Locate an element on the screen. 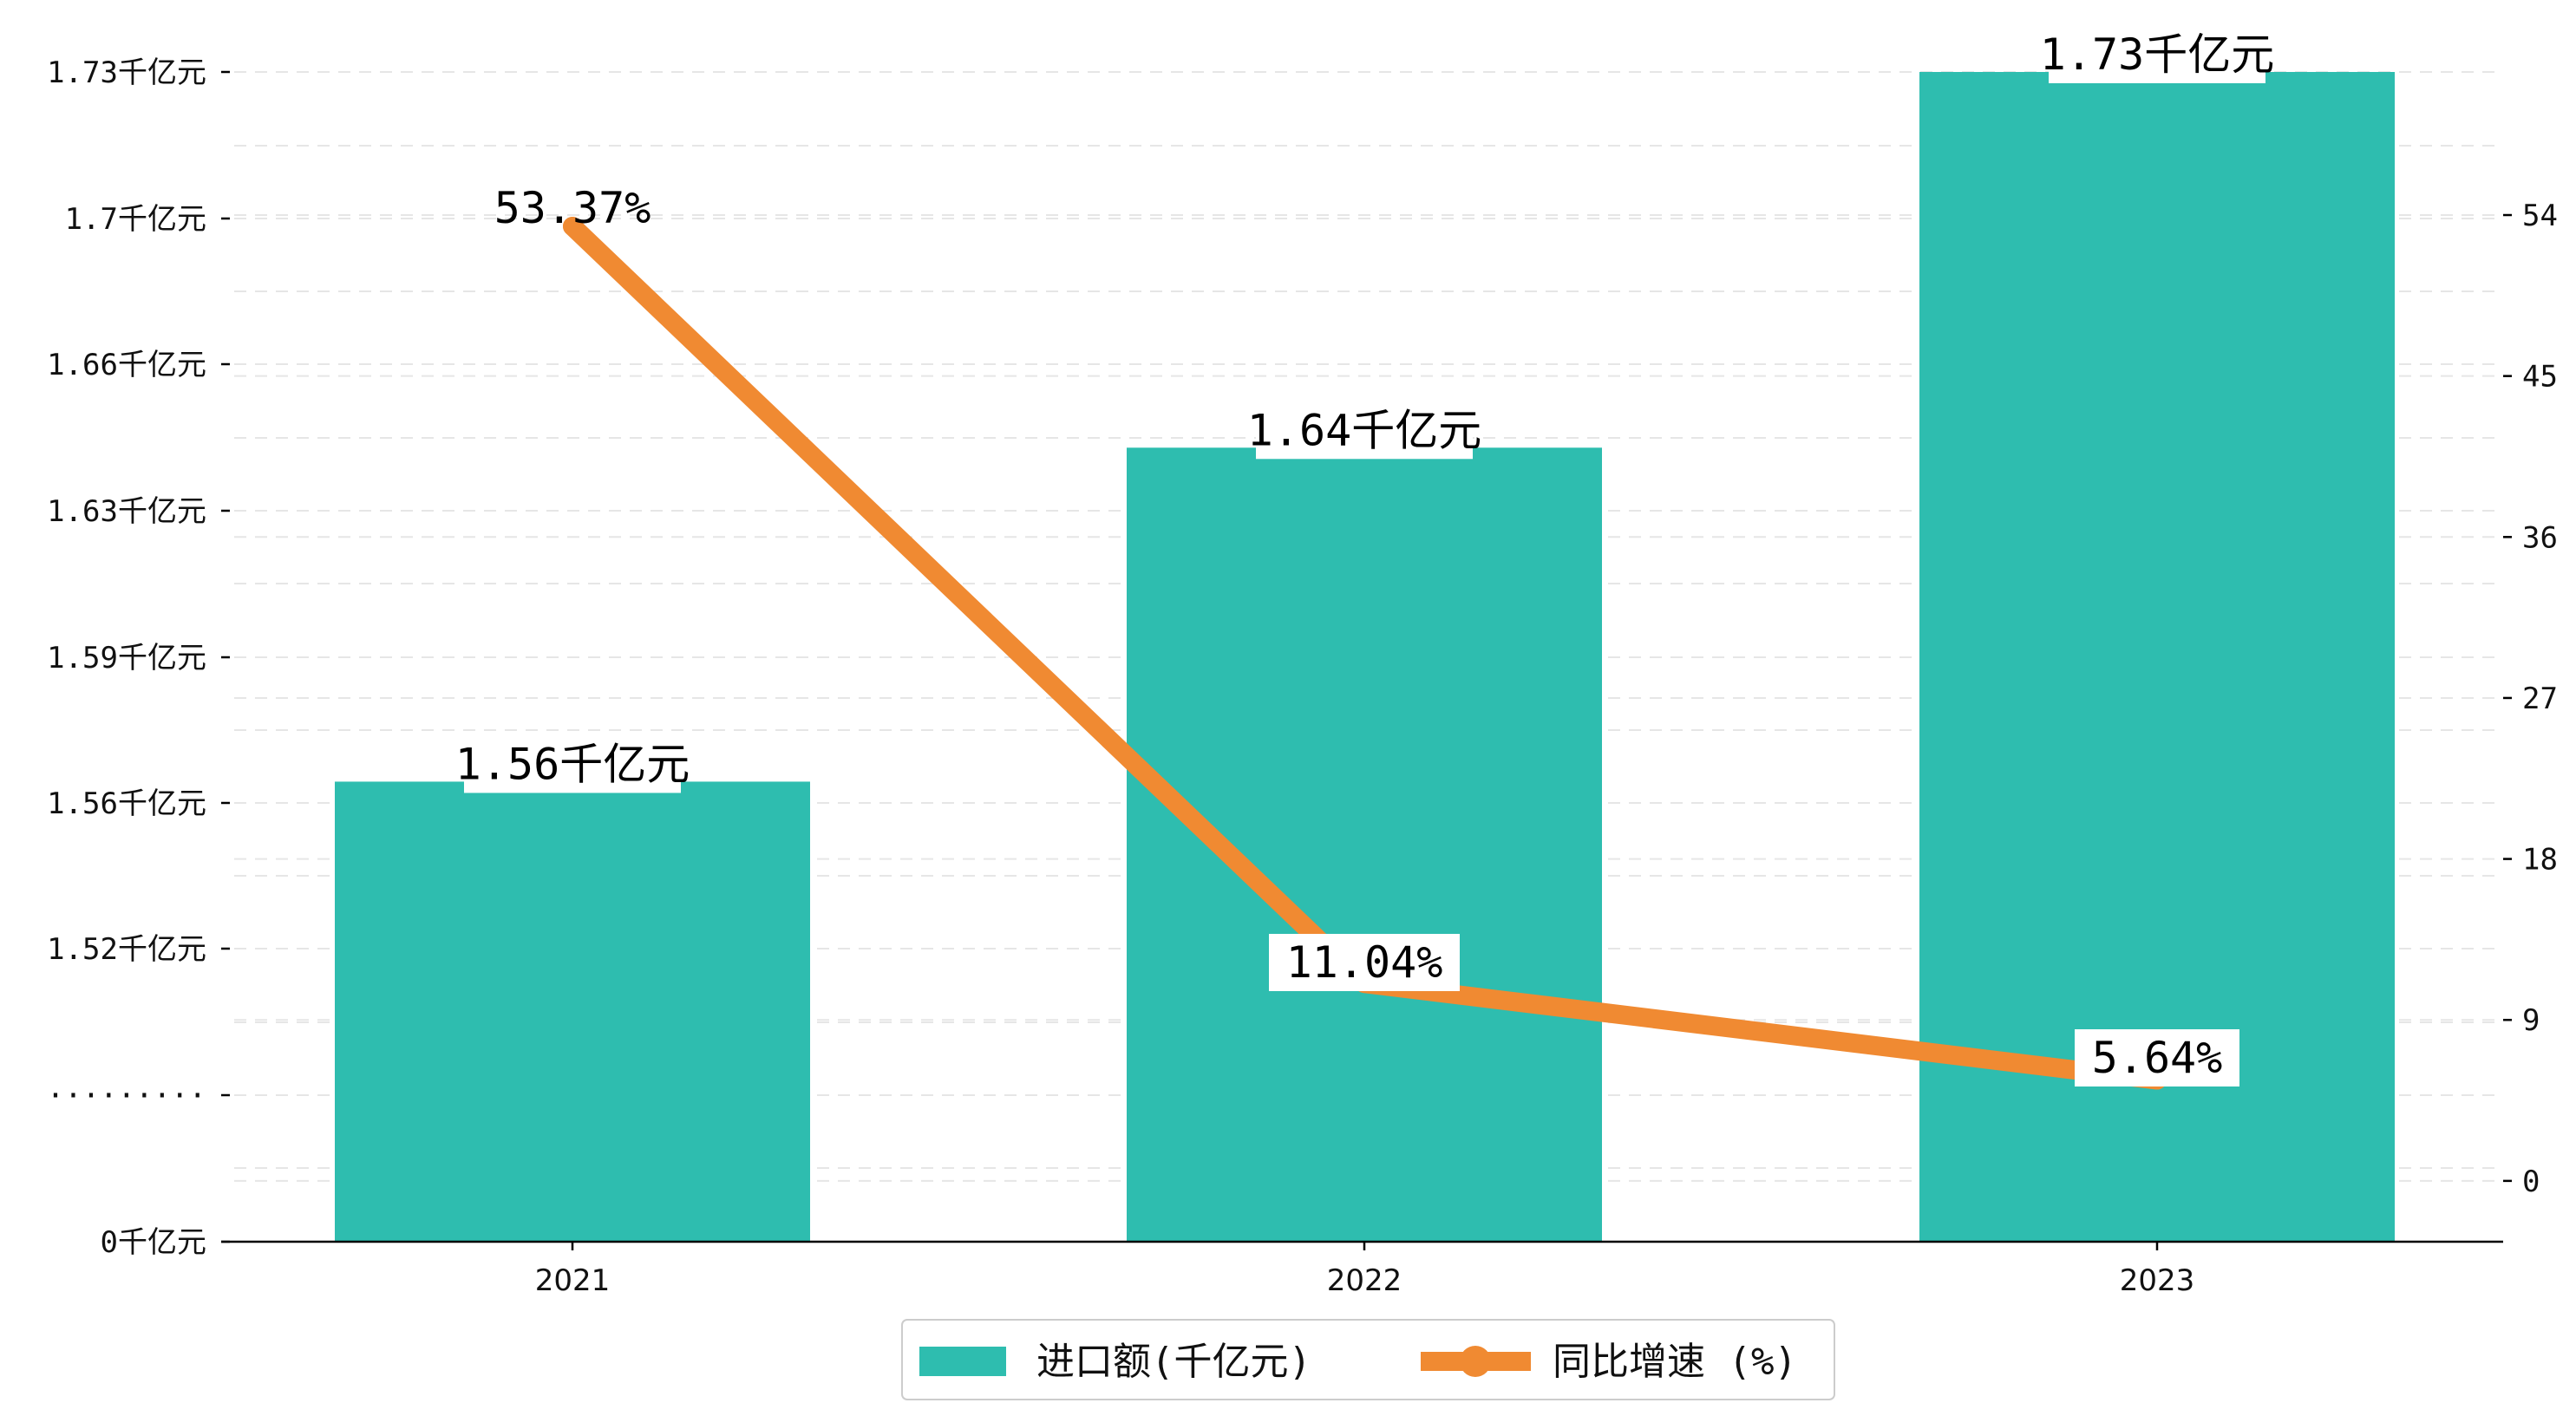 Image resolution: width=2576 pixels, height=1416 pixels. line-point is located at coordinates (572, 227).